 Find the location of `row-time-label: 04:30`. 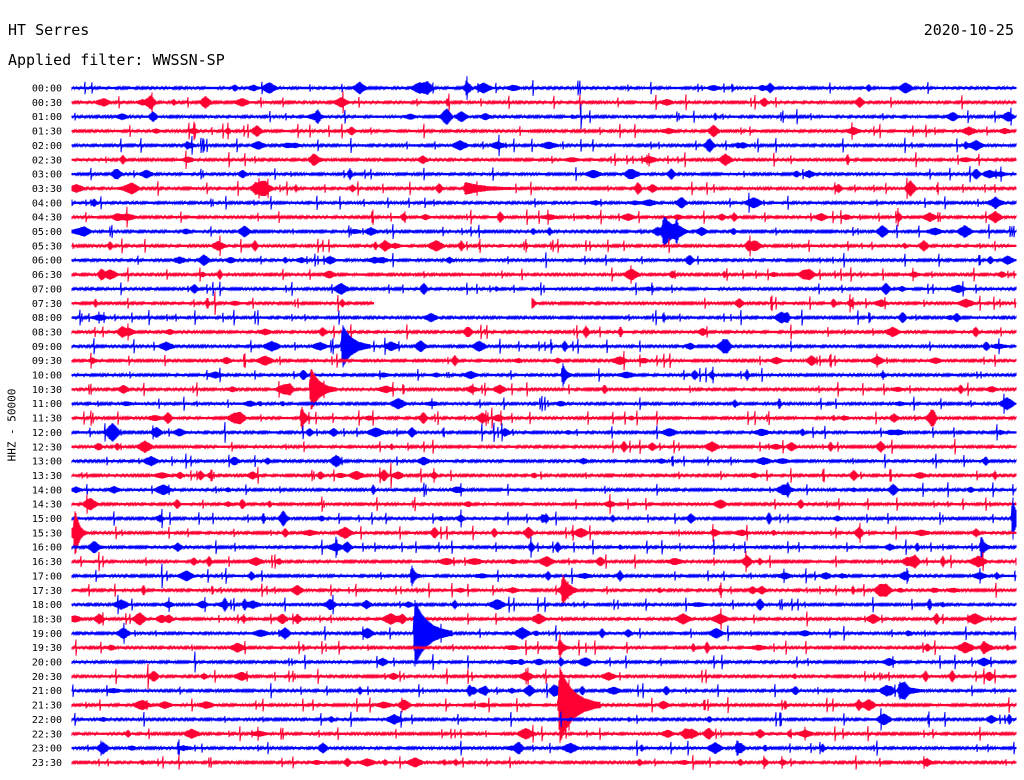

row-time-label: 04:30 is located at coordinates (47, 218).